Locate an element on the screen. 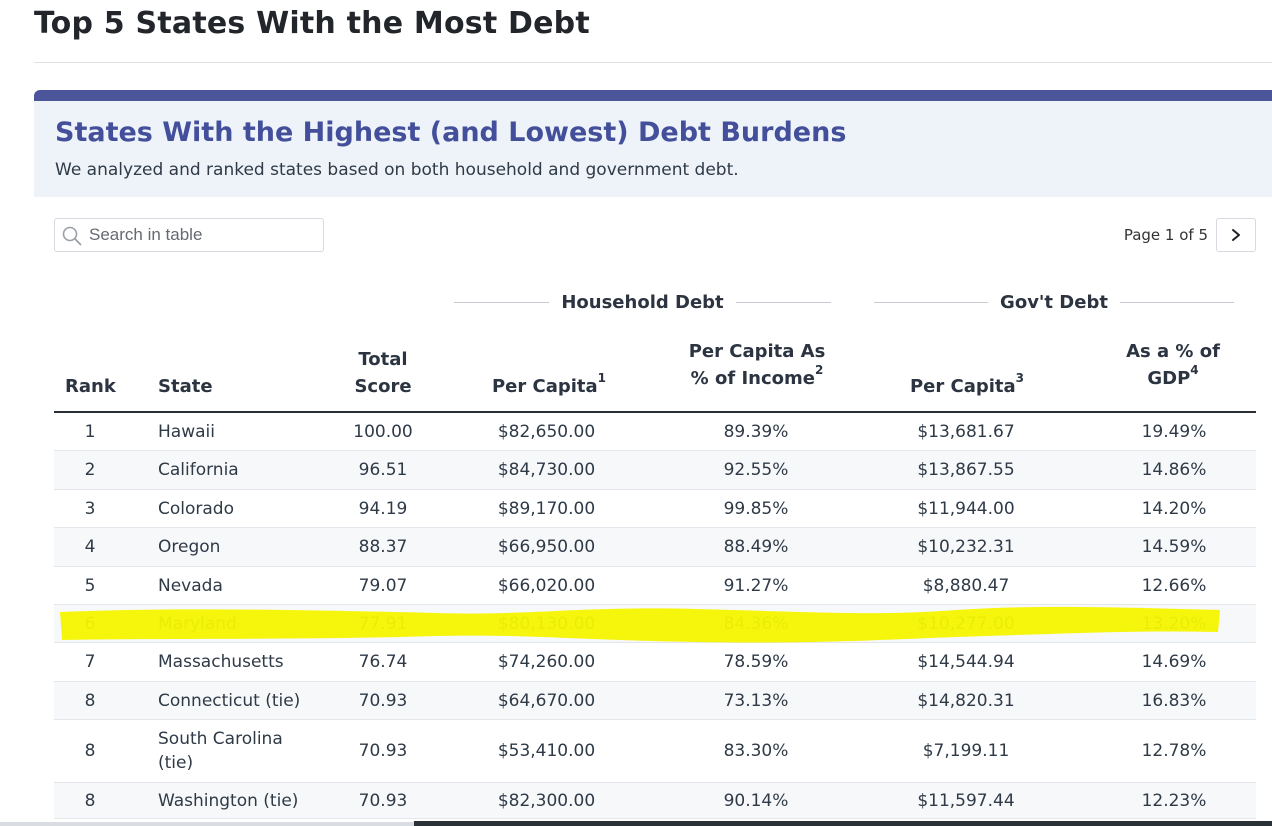 This screenshot has height=826, width=1272. scrollbar-track is located at coordinates (207, 824).